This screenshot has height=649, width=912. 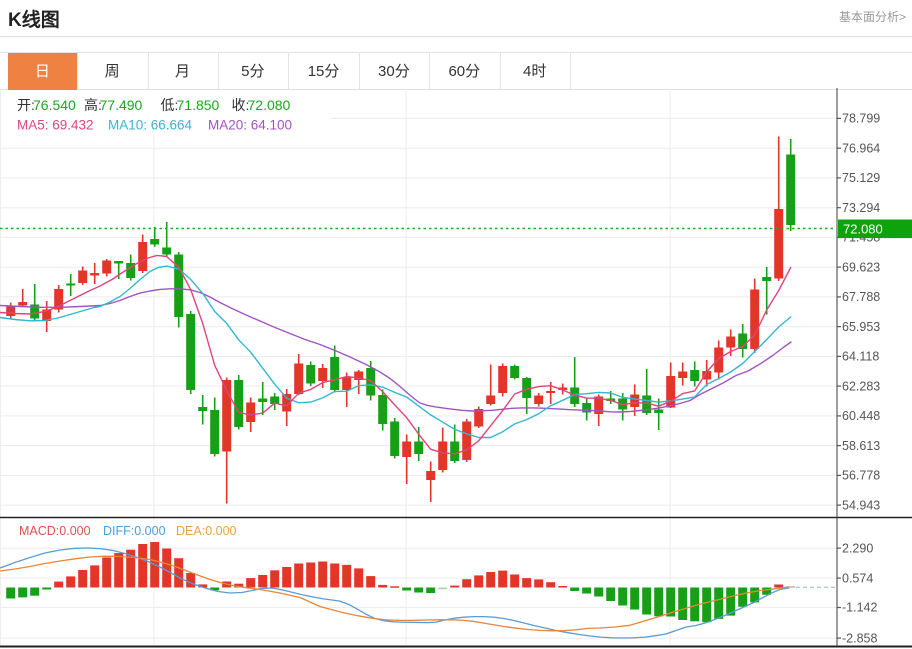 I want to click on svg-text: MA20: 64.100, so click(x=250, y=125).